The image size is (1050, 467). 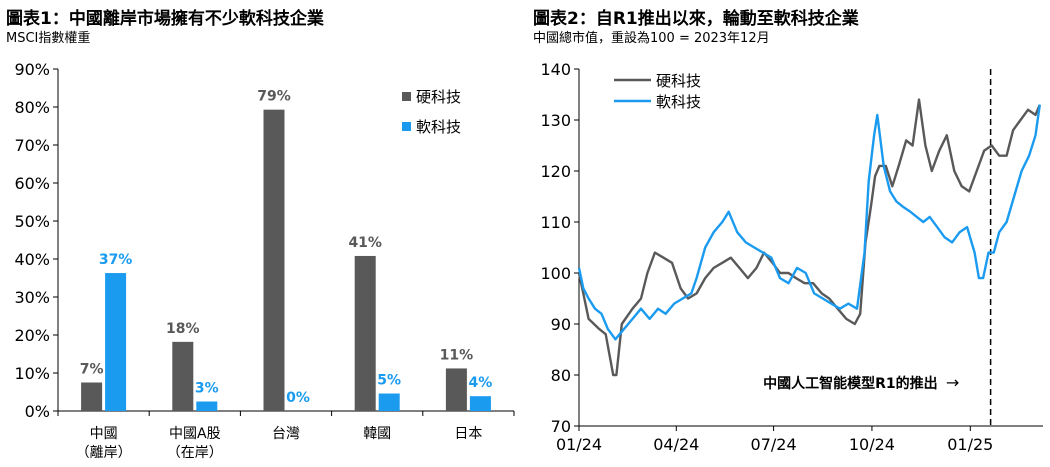 What do you see at coordinates (32, 259) in the screenshot?
I see `y-tick-label: 40%` at bounding box center [32, 259].